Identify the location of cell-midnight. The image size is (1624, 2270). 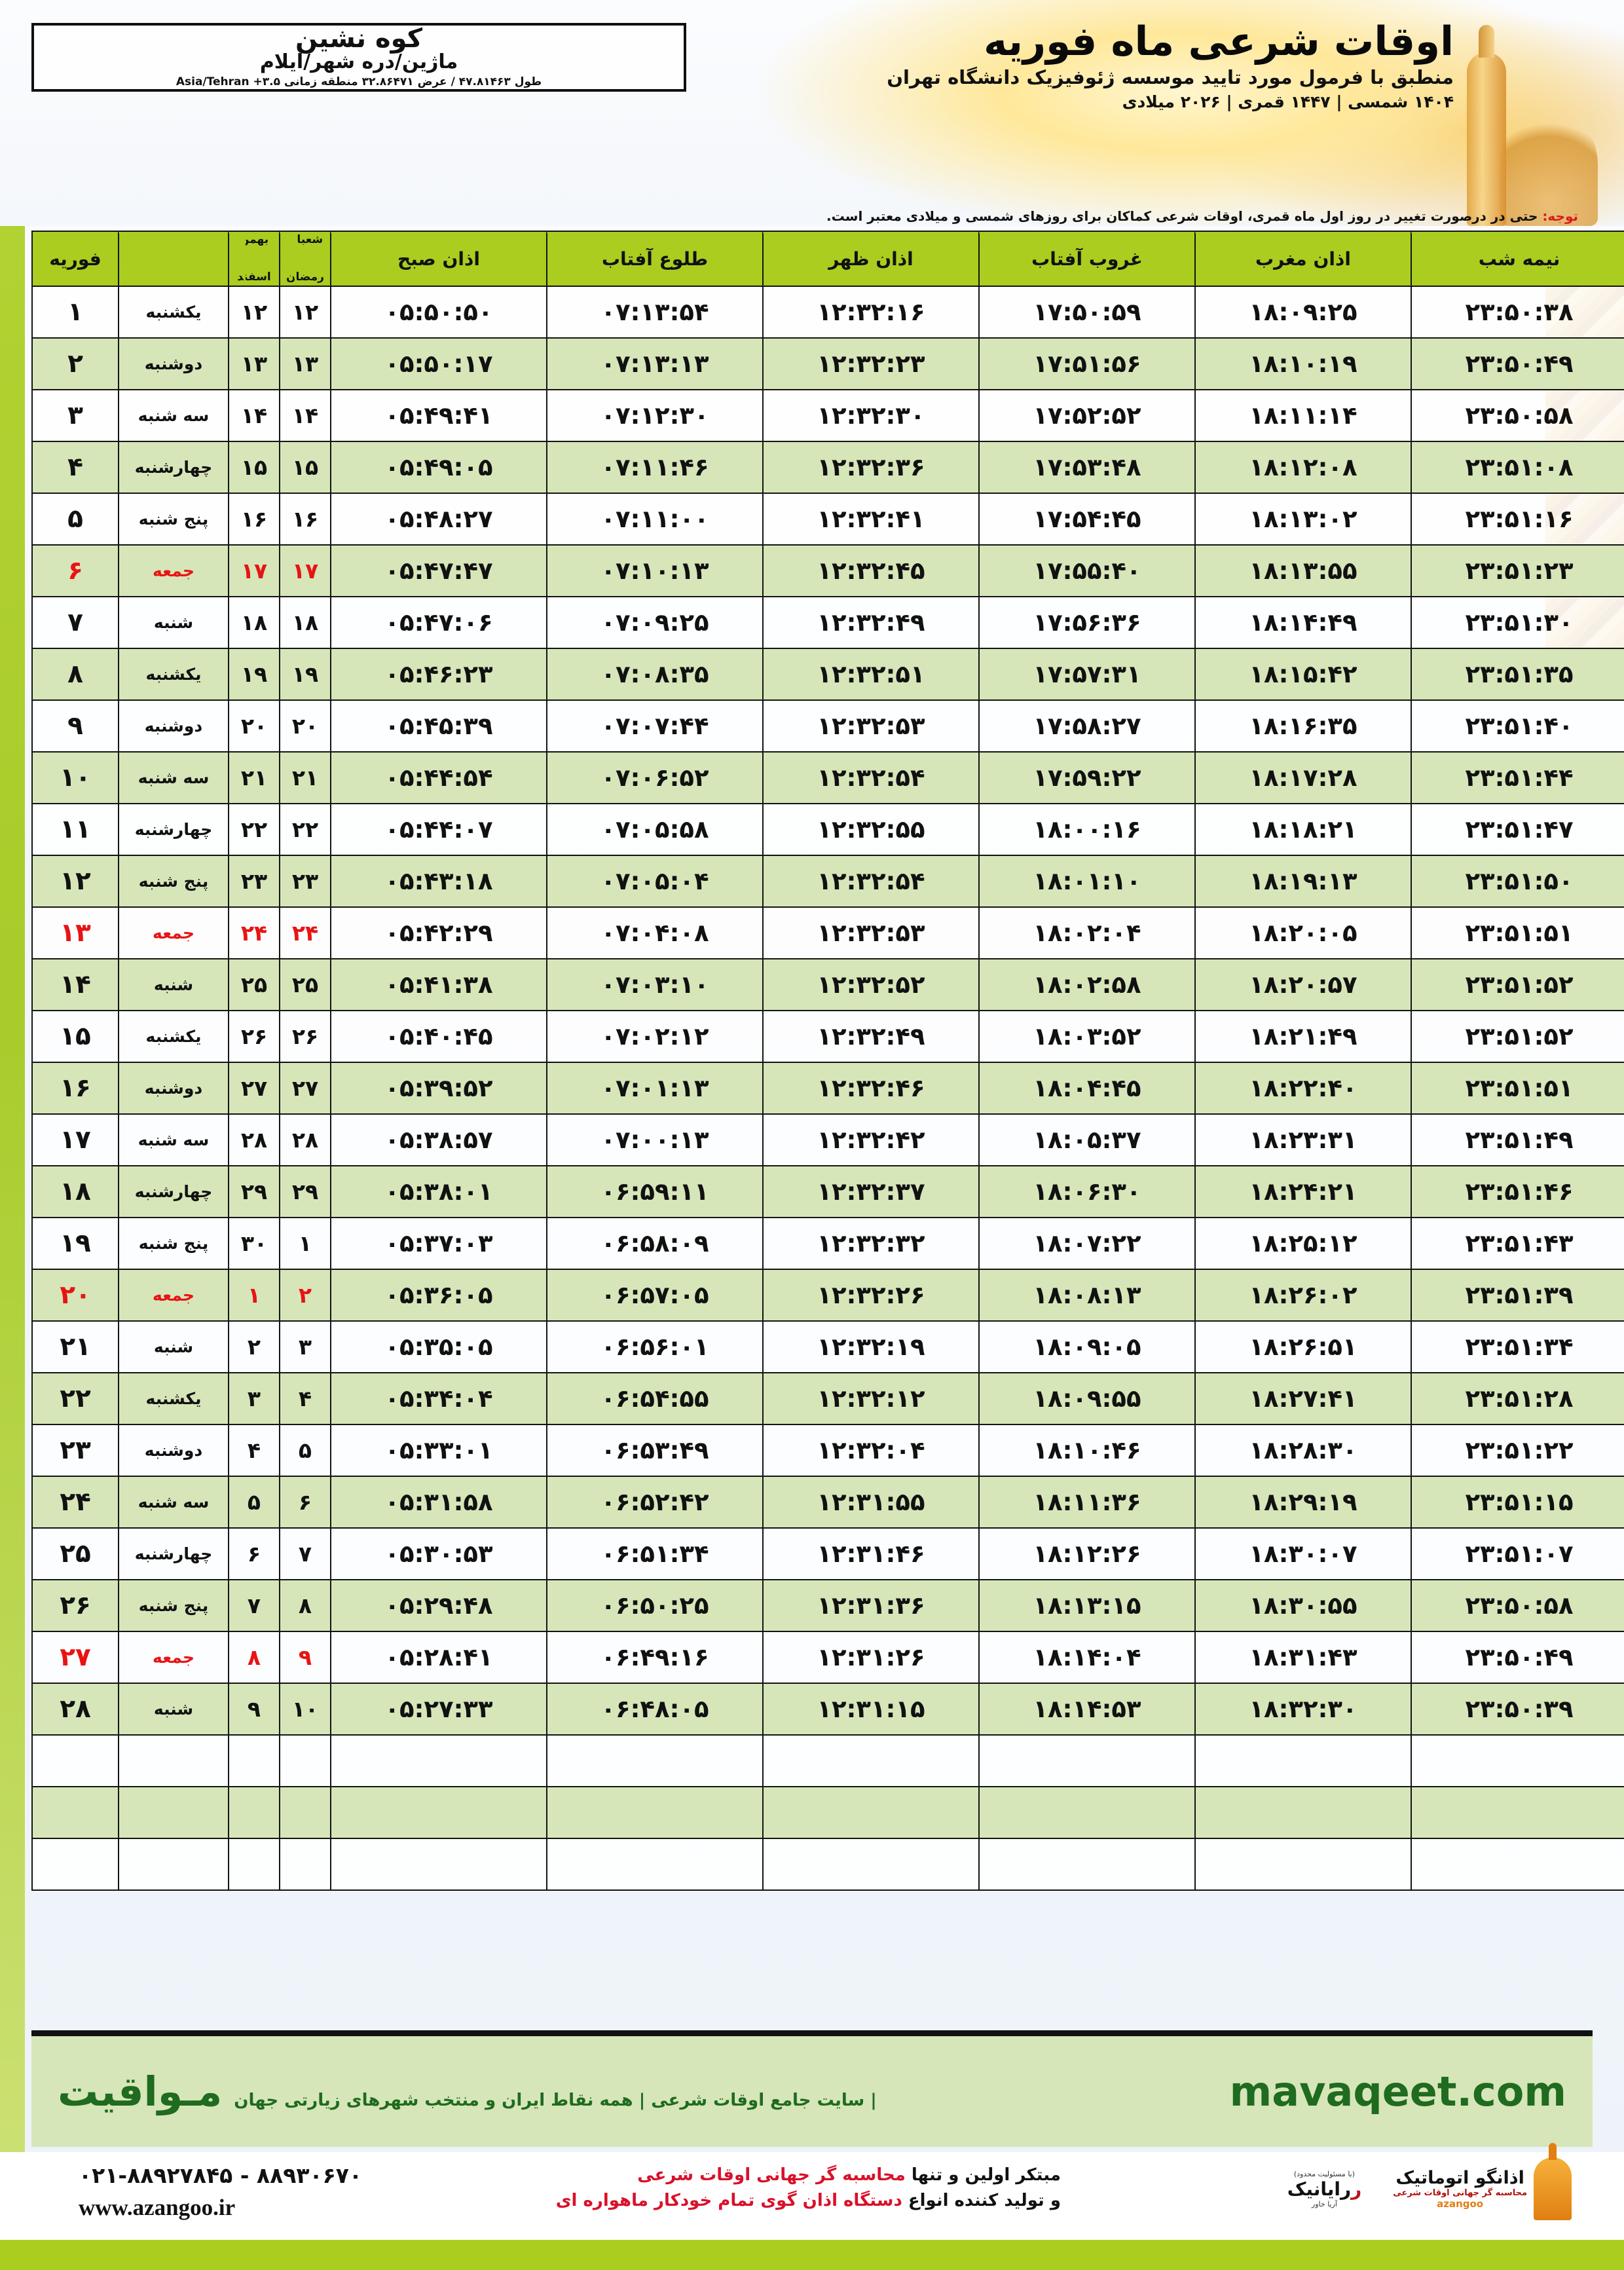
(1517, 1760).